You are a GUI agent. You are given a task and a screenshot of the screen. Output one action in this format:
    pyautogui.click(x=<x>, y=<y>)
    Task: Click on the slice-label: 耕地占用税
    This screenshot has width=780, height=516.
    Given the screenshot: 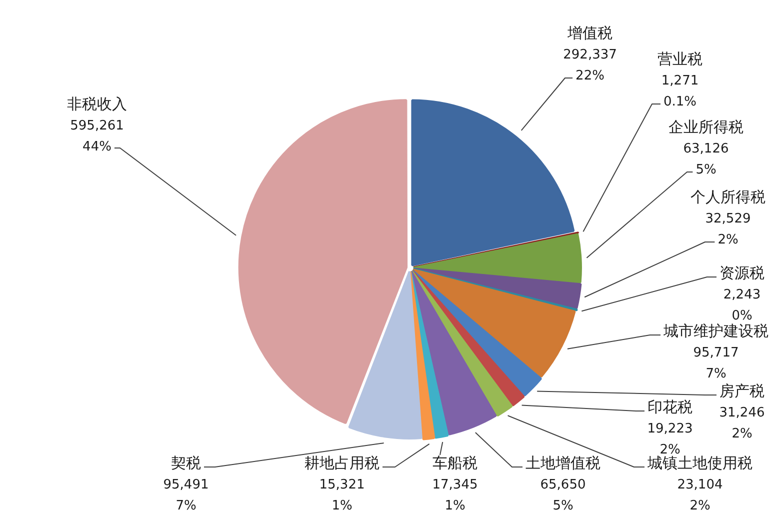 What is the action you would take?
    pyautogui.click(x=342, y=463)
    